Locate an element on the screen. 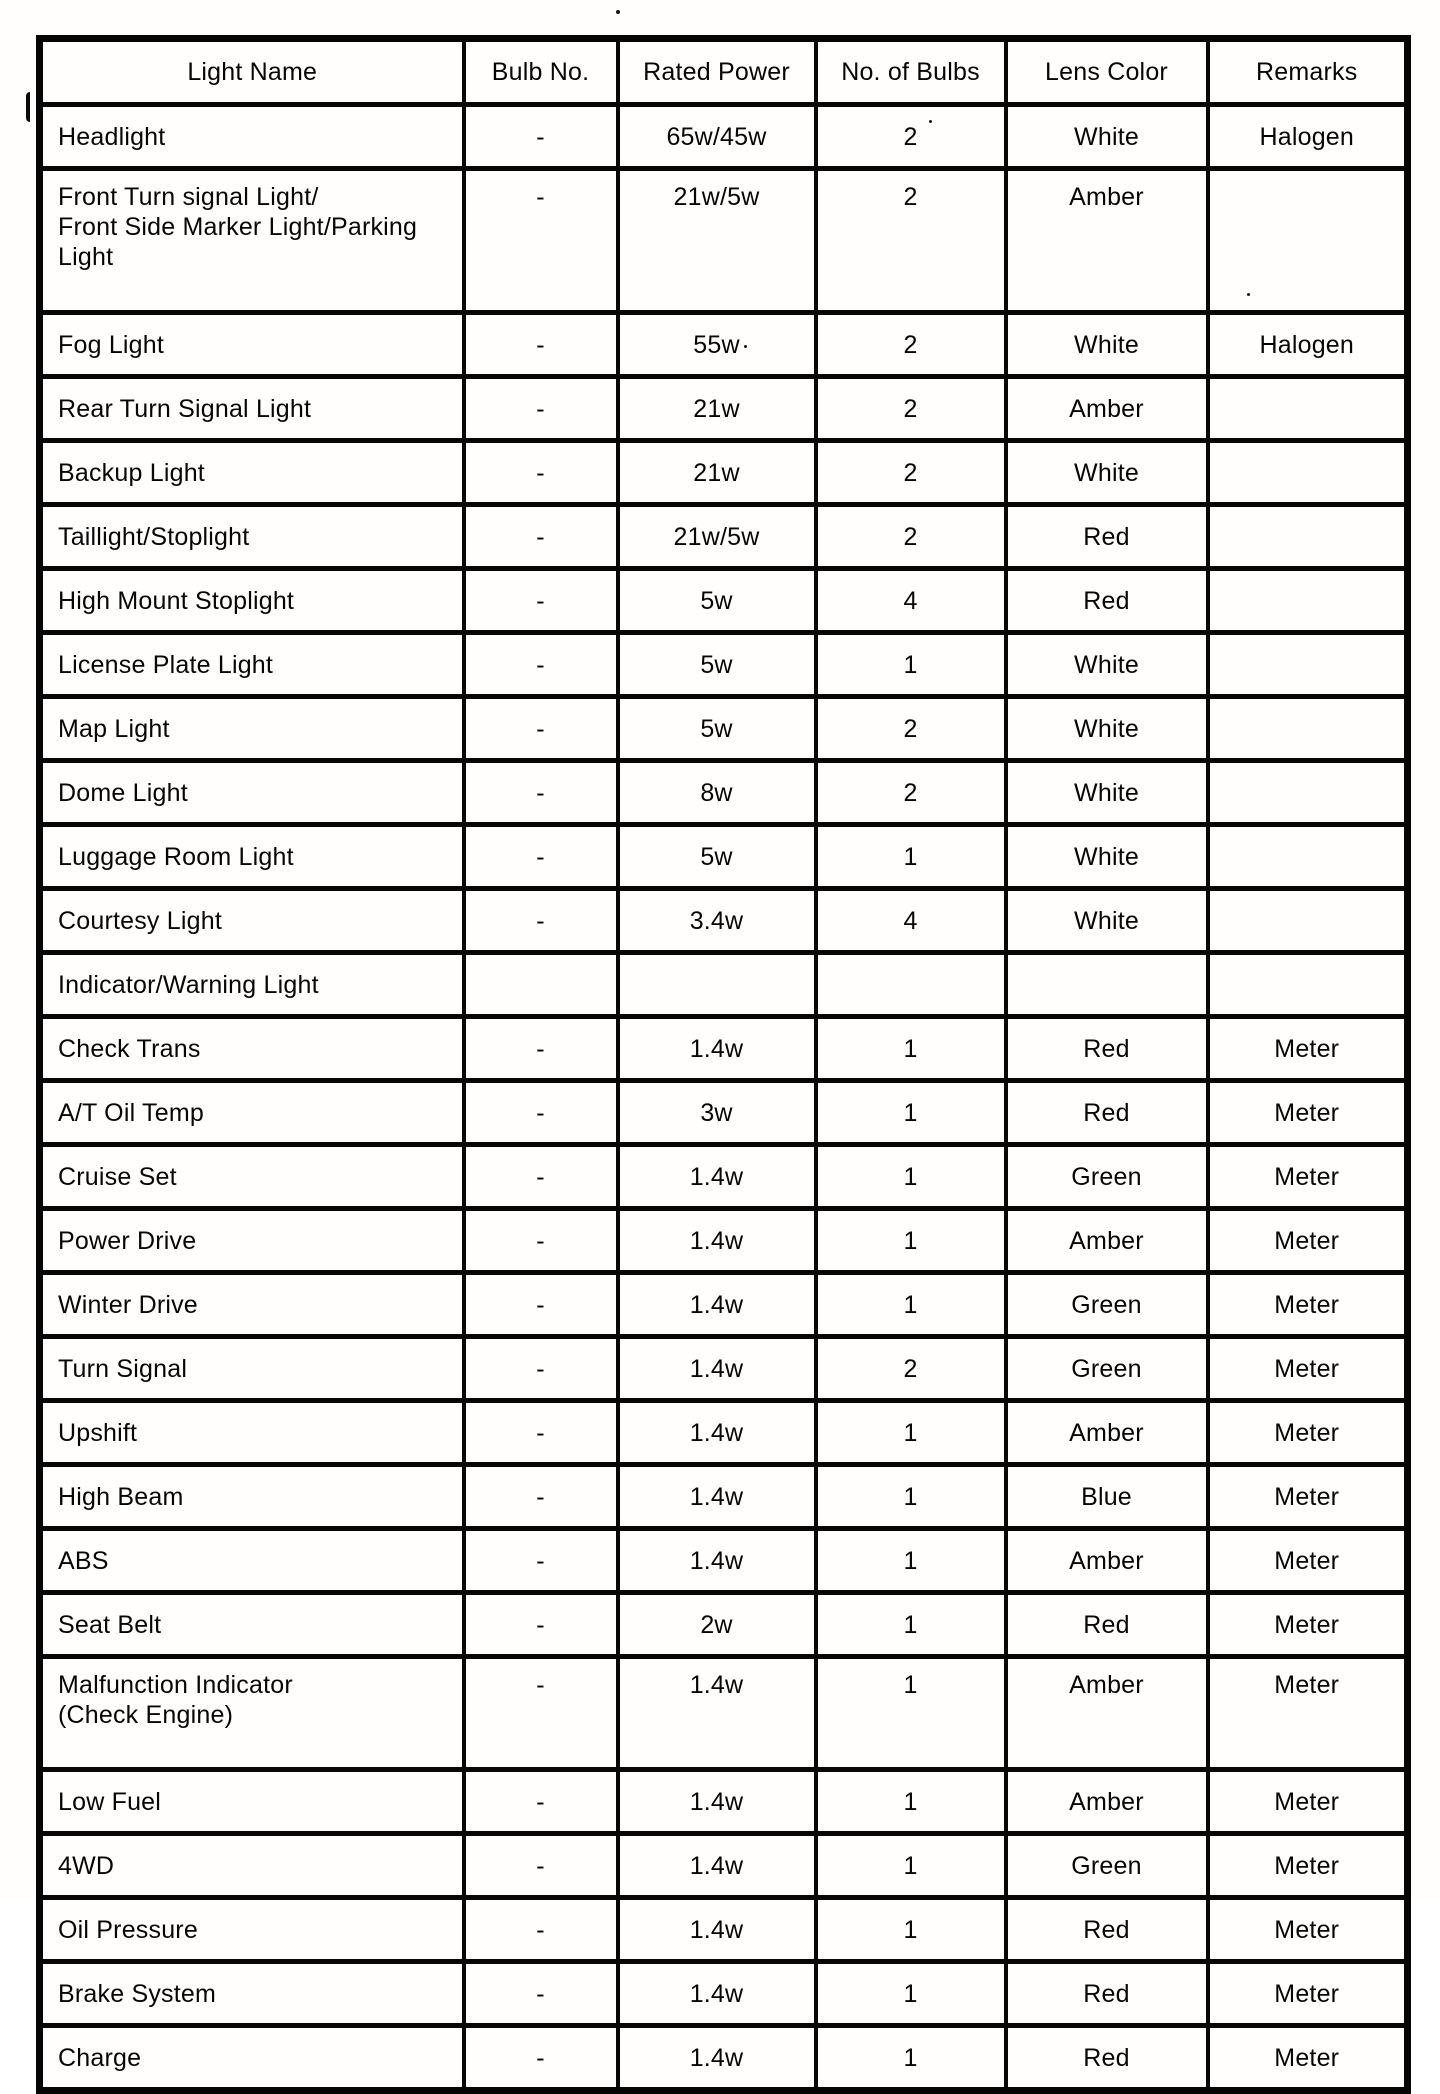  table-row: Turn Signal -1.4w 2 Green Meter is located at coordinates (723, 1368).